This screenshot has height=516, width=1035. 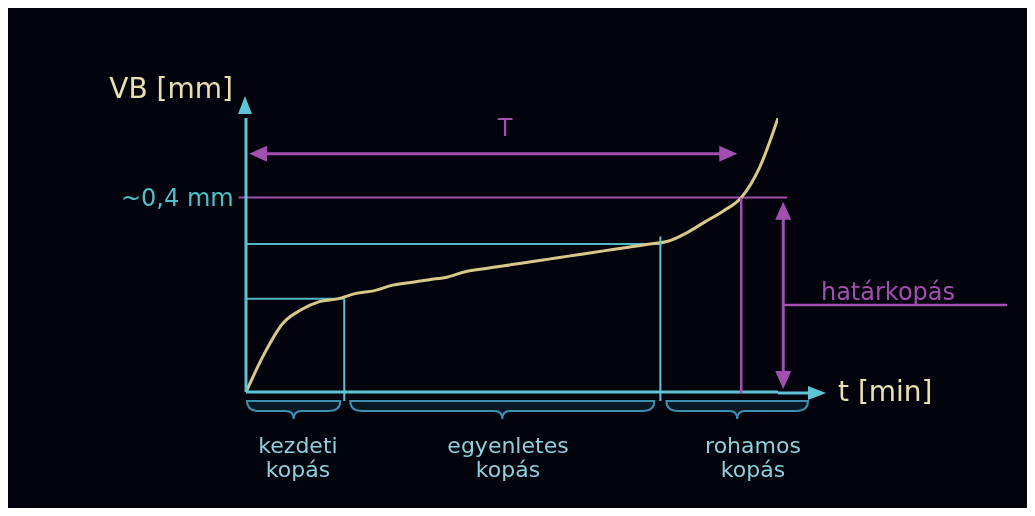 What do you see at coordinates (504, 128) in the screenshot?
I see `annotation: T` at bounding box center [504, 128].